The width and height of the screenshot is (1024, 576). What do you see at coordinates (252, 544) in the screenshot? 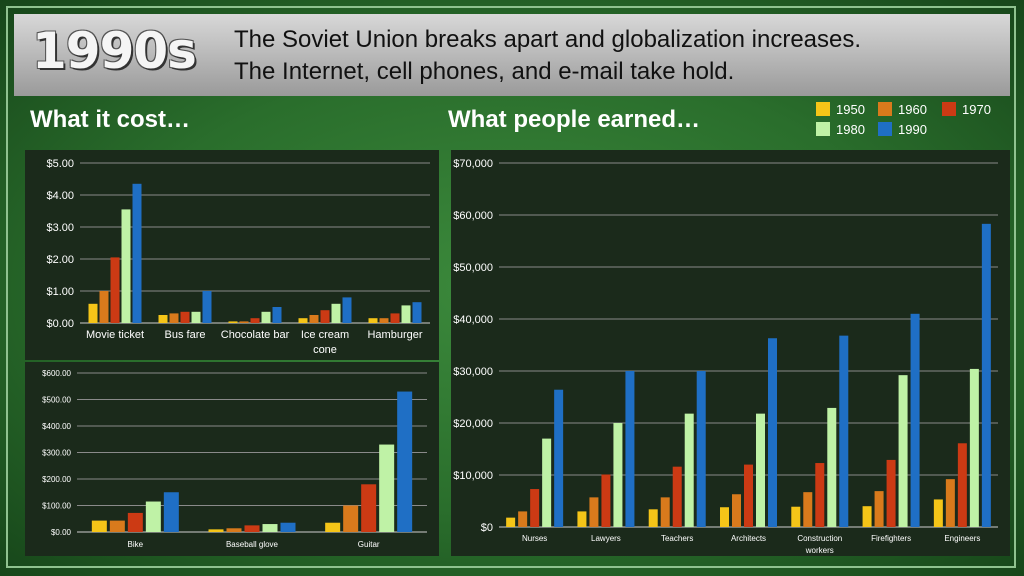
I see `category-label: Baseball glove` at bounding box center [252, 544].